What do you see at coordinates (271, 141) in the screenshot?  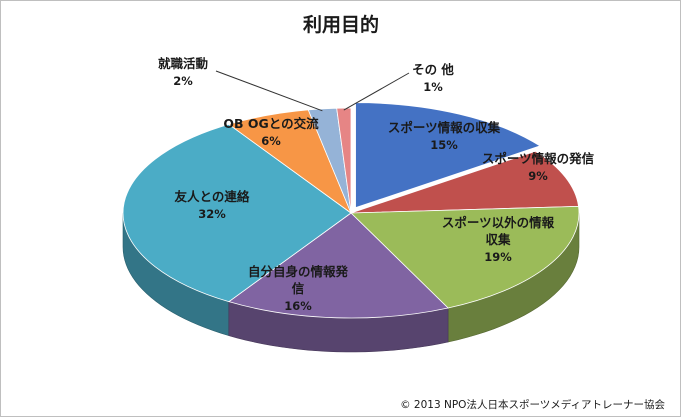 I see `value-label-5: 6%` at bounding box center [271, 141].